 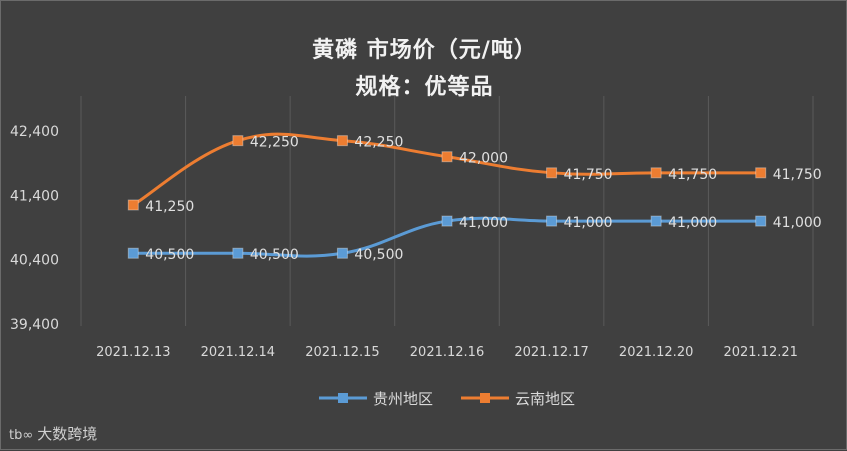 I want to click on x-tick-label: 2021.12.14, so click(x=238, y=352).